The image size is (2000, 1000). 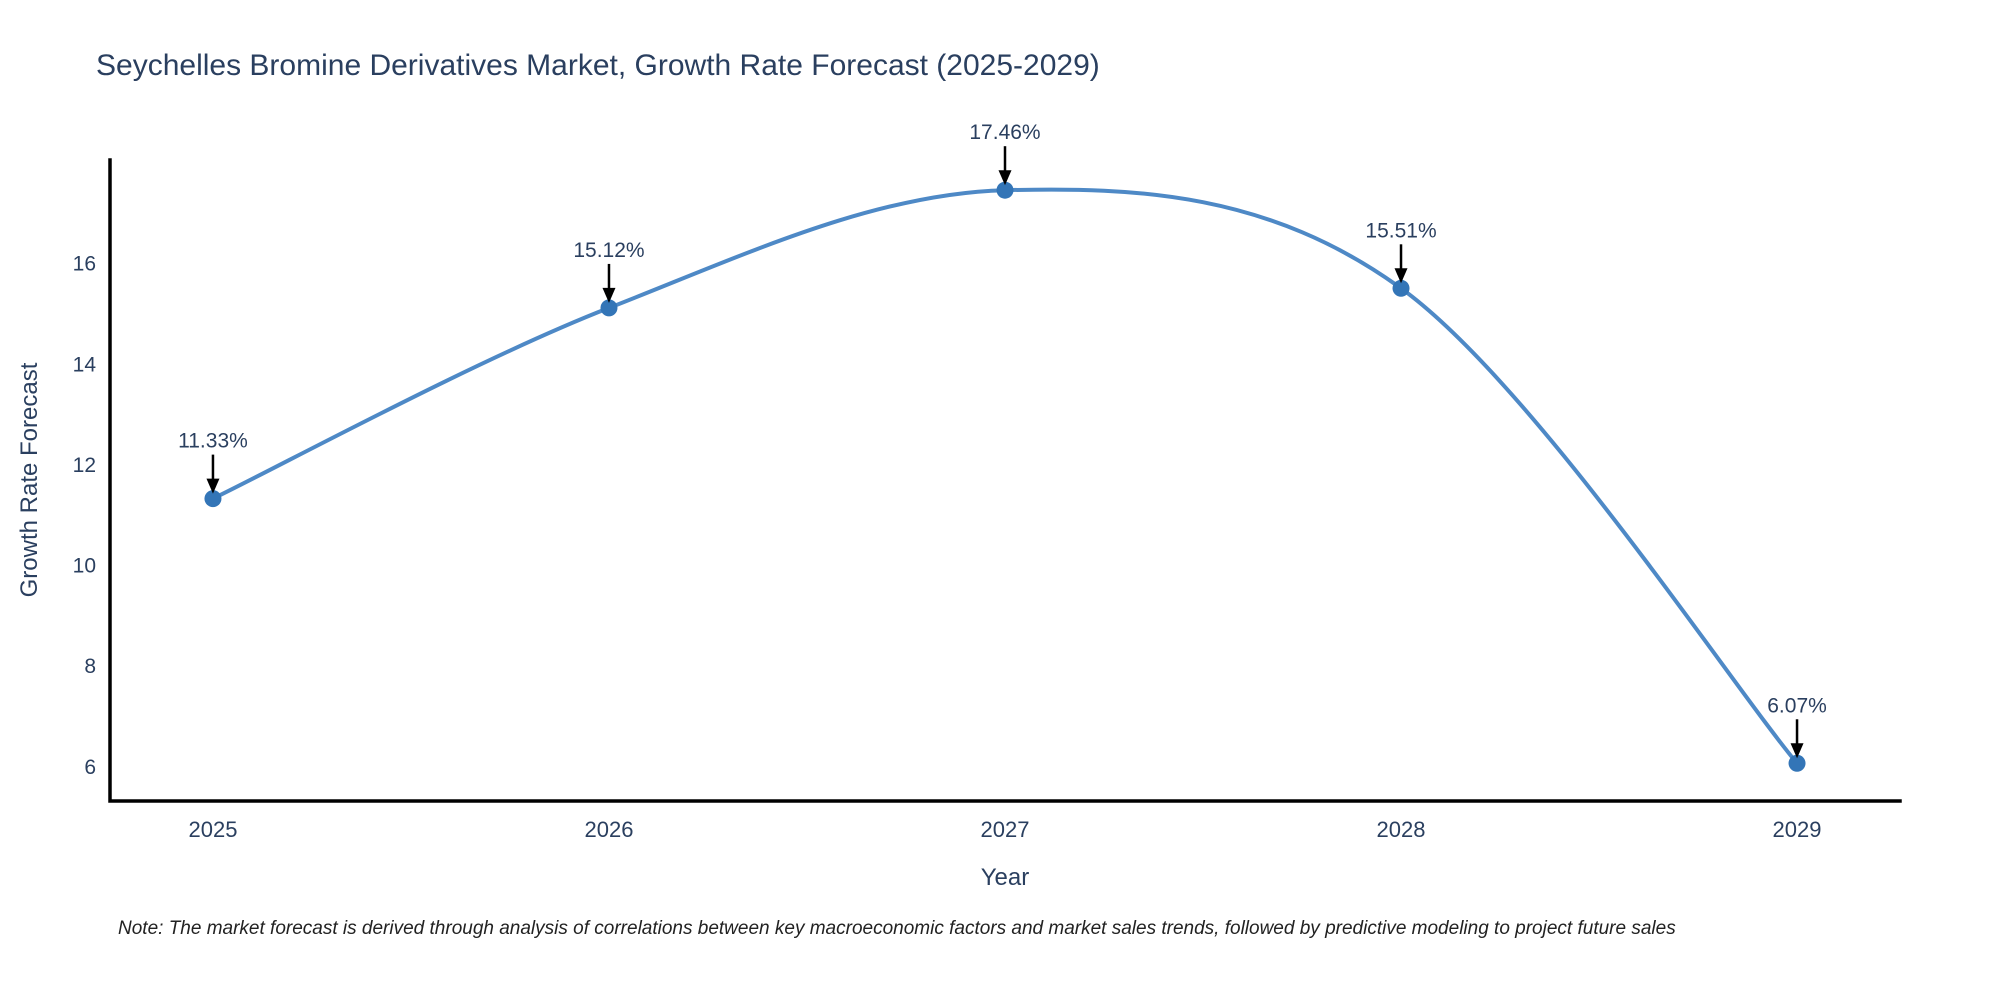 What do you see at coordinates (84, 566) in the screenshot?
I see `y-tick-label: 10` at bounding box center [84, 566].